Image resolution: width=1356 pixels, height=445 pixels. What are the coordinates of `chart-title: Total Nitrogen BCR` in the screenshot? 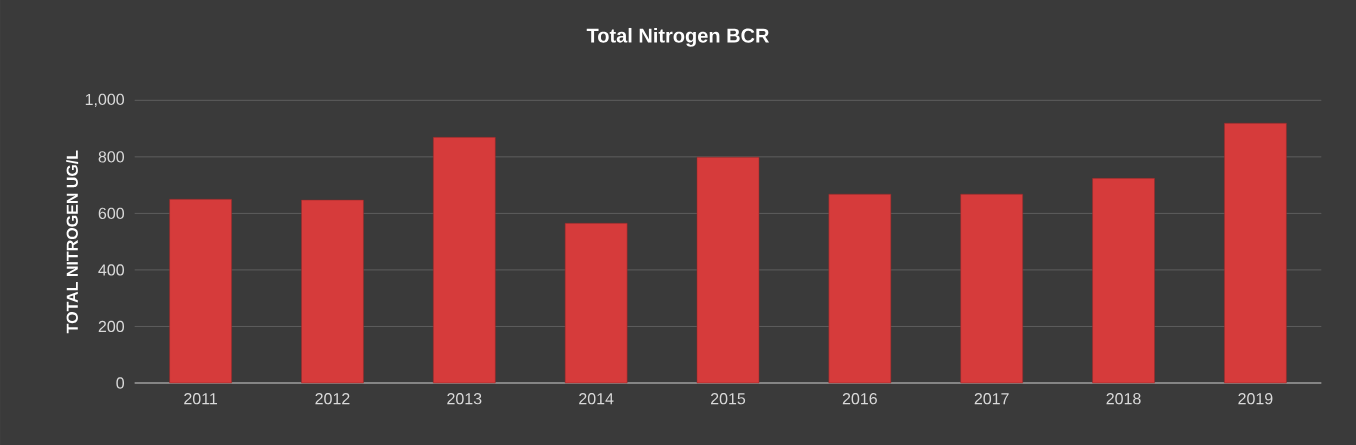 It's located at (678, 37).